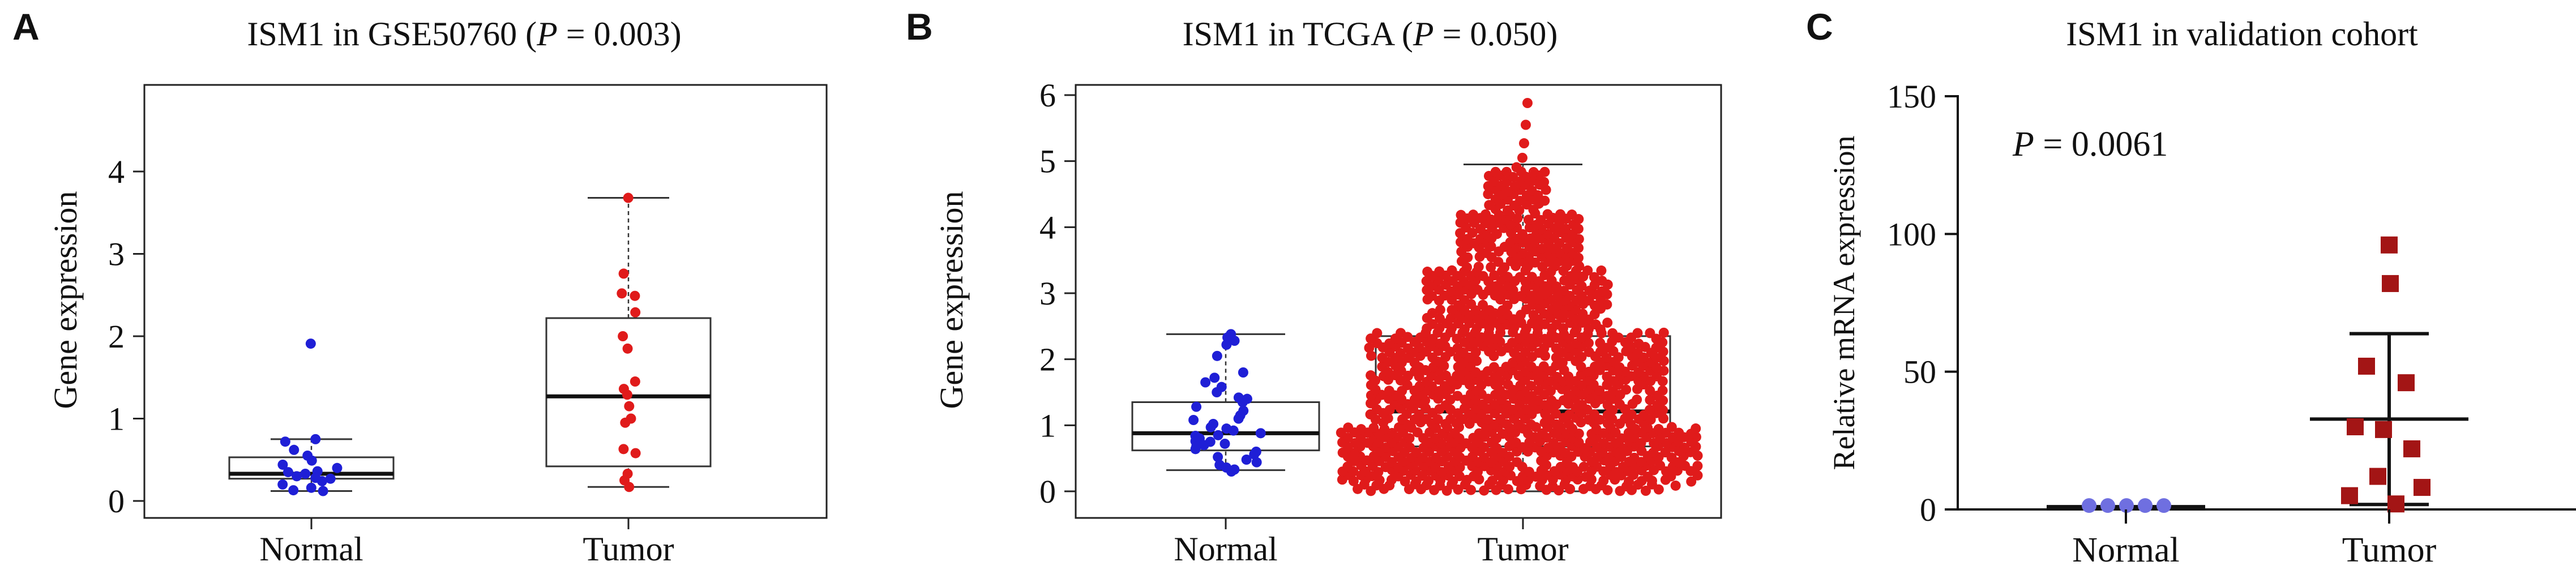  I want to click on panel-a-title: ISM1 in GSE50760 (P = 0.003), so click(464, 34).